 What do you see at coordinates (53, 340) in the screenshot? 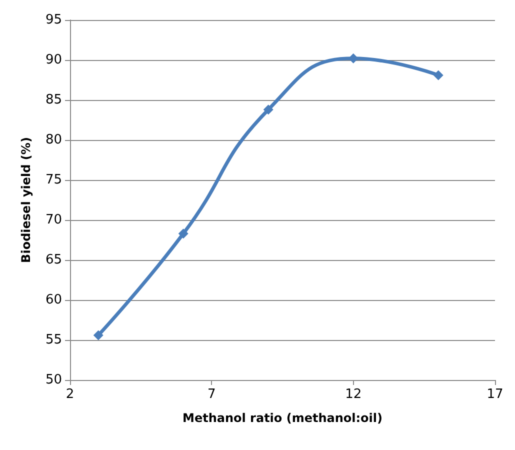
I see `y-tick-label: 55` at bounding box center [53, 340].